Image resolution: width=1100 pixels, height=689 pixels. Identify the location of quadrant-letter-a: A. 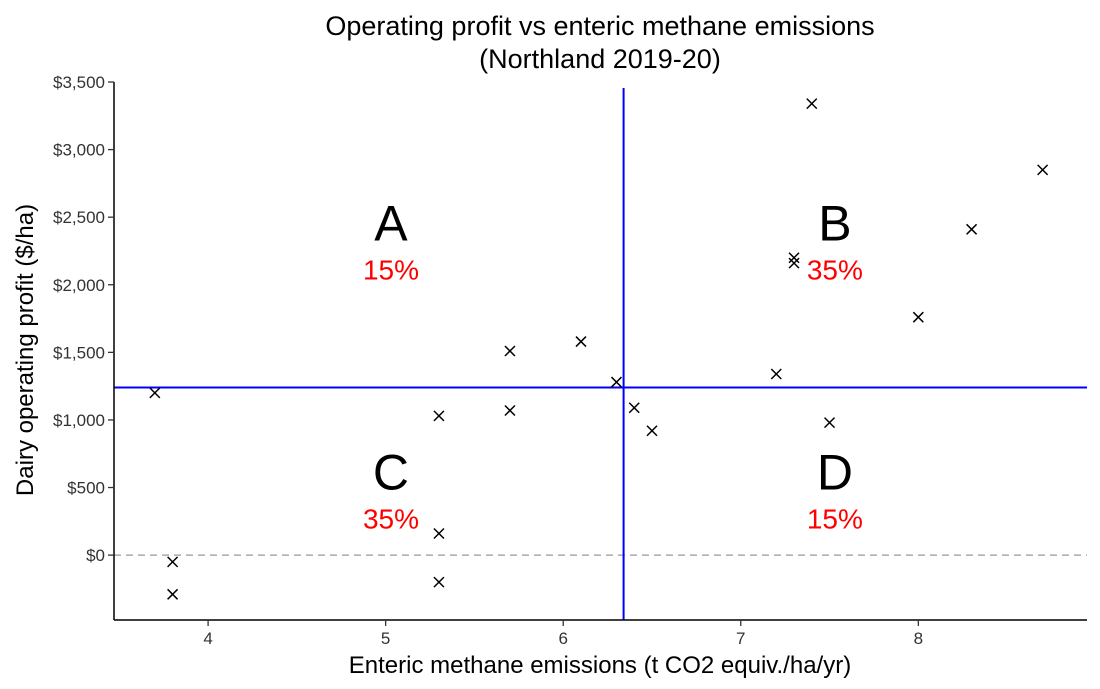
(391, 224).